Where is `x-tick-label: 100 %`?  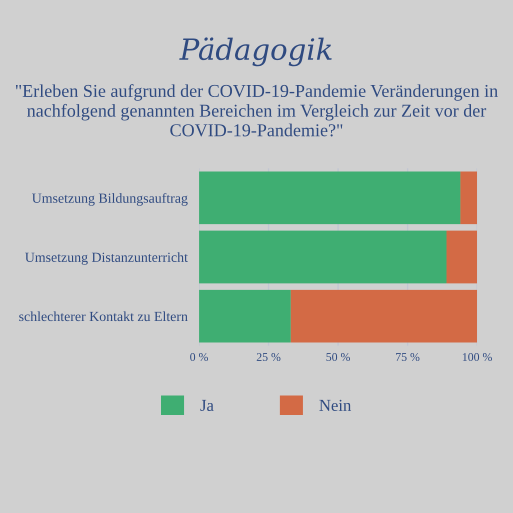
x-tick-label: 100 % is located at coordinates (477, 357).